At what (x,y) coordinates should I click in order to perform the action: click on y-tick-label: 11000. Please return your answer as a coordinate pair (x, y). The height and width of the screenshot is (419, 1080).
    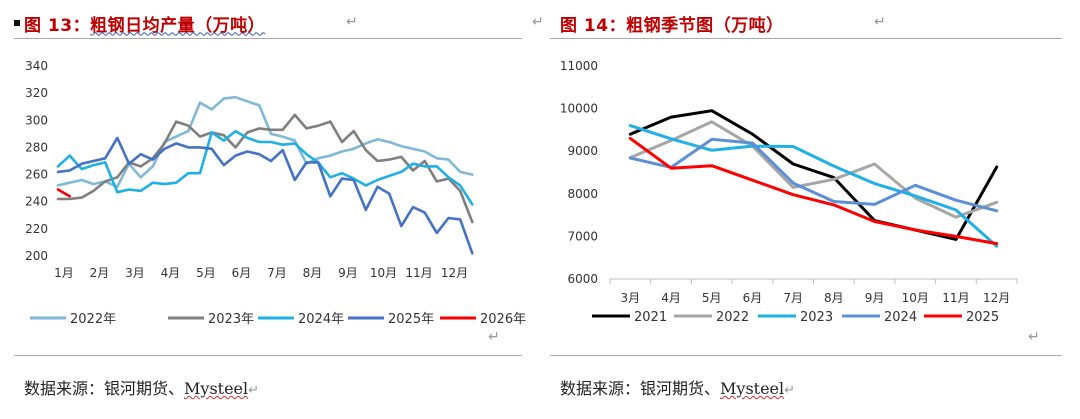
    Looking at the image, I should click on (579, 66).